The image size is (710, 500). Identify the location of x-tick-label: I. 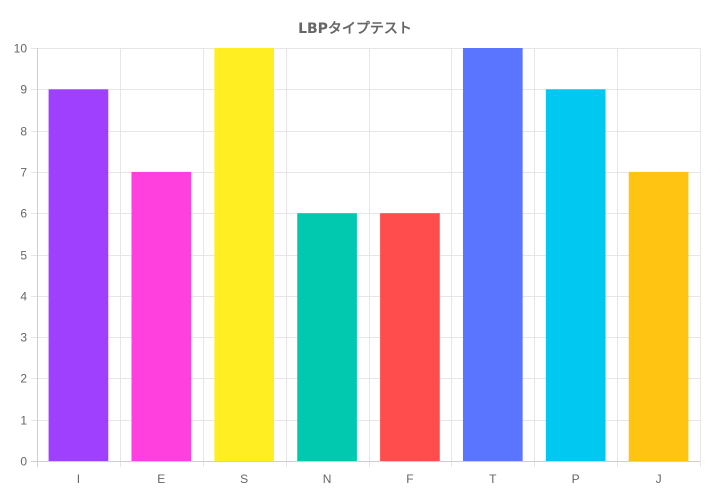
(78, 479).